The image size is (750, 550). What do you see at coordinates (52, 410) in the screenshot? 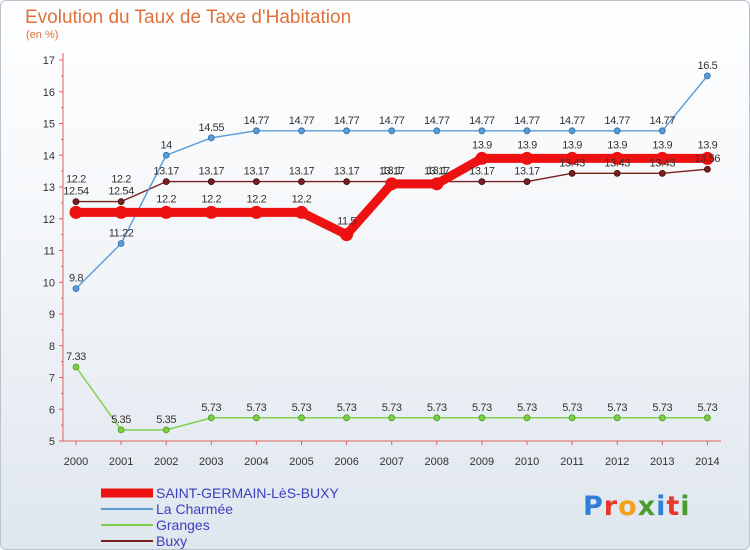
I see `y-tick-label: 6` at bounding box center [52, 410].